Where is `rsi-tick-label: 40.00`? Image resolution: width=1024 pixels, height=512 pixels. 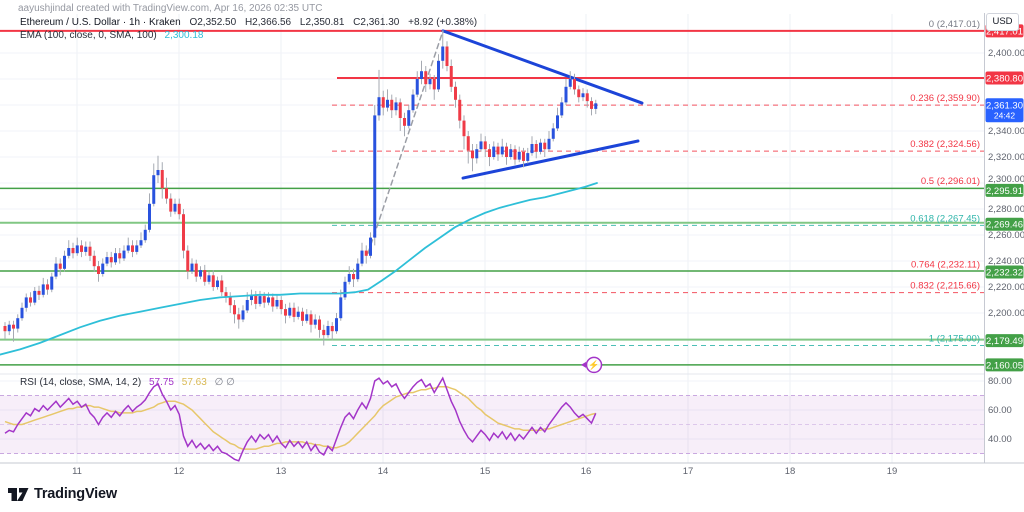 rsi-tick-label: 40.00 is located at coordinates (1000, 439).